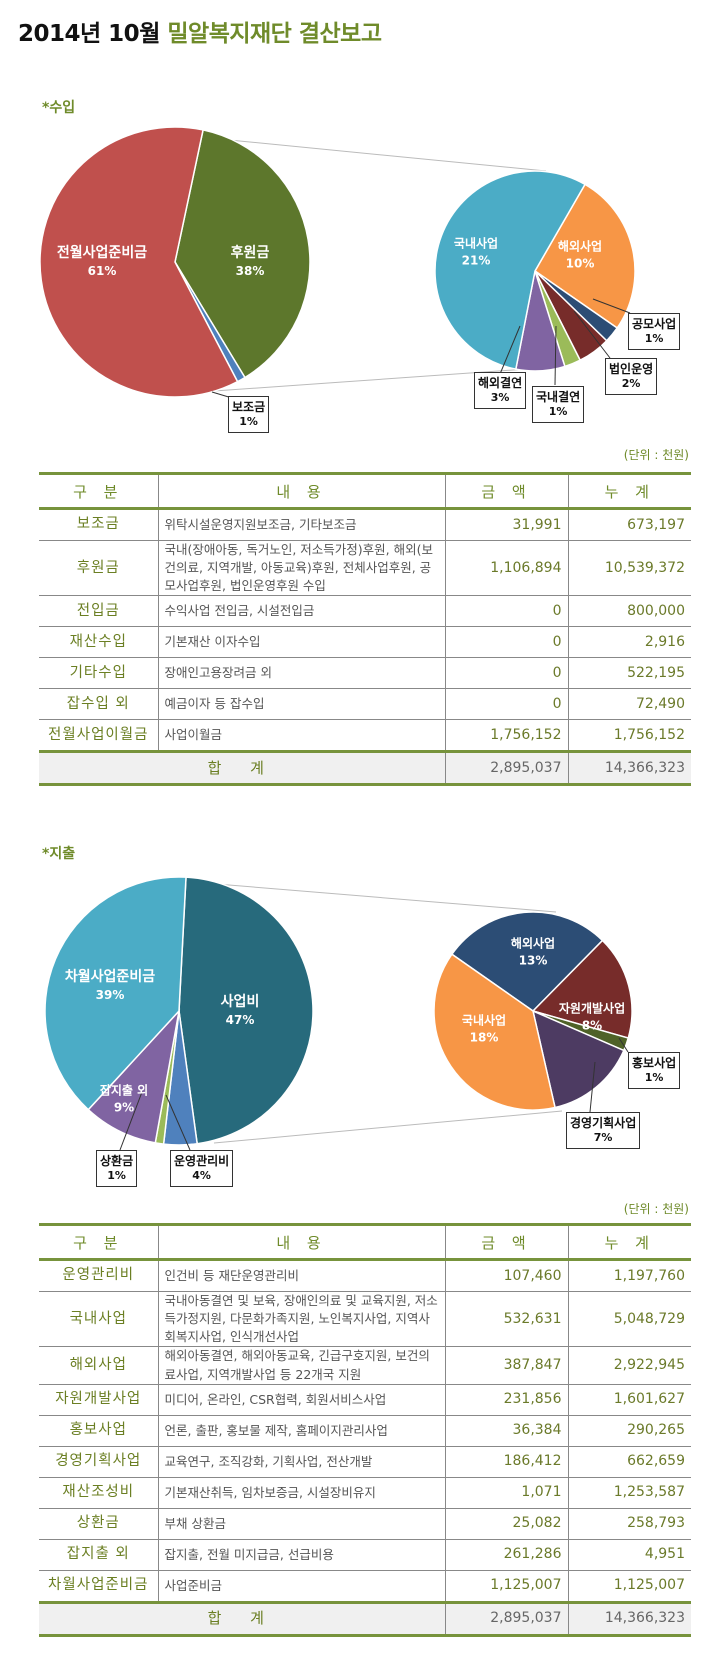 The width and height of the screenshot is (713, 1669). I want to click on row-cumulative: 72,490, so click(629, 704).